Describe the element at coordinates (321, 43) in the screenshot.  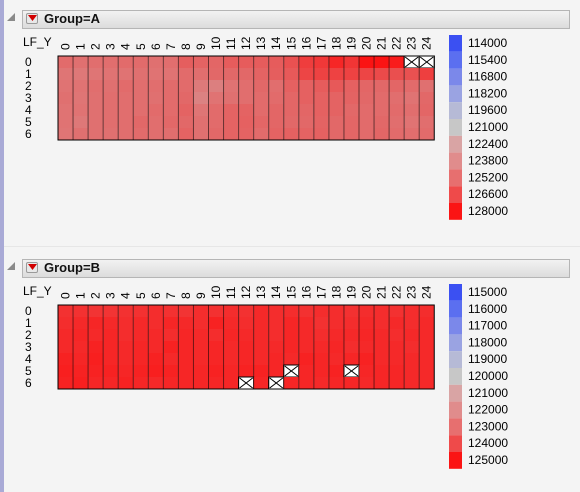
I see `x-tick-label: 17` at that location.